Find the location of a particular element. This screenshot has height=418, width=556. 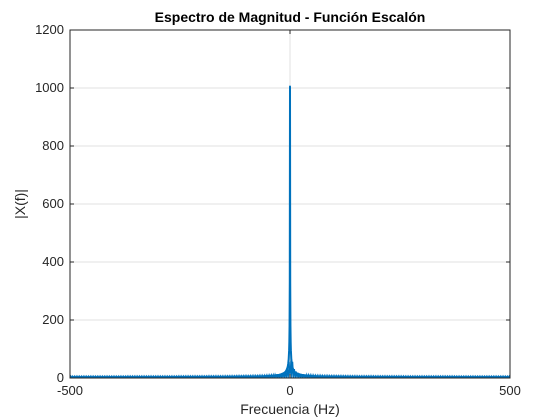

x-axis-label: Frecuencia (Hz) is located at coordinates (290, 409).